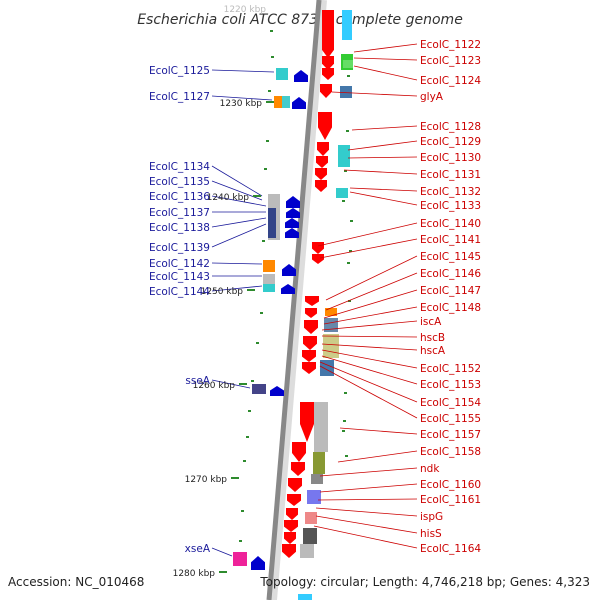 The width and height of the screenshot is (600, 600). I want to click on gene-label-right: iscA, so click(431, 322).